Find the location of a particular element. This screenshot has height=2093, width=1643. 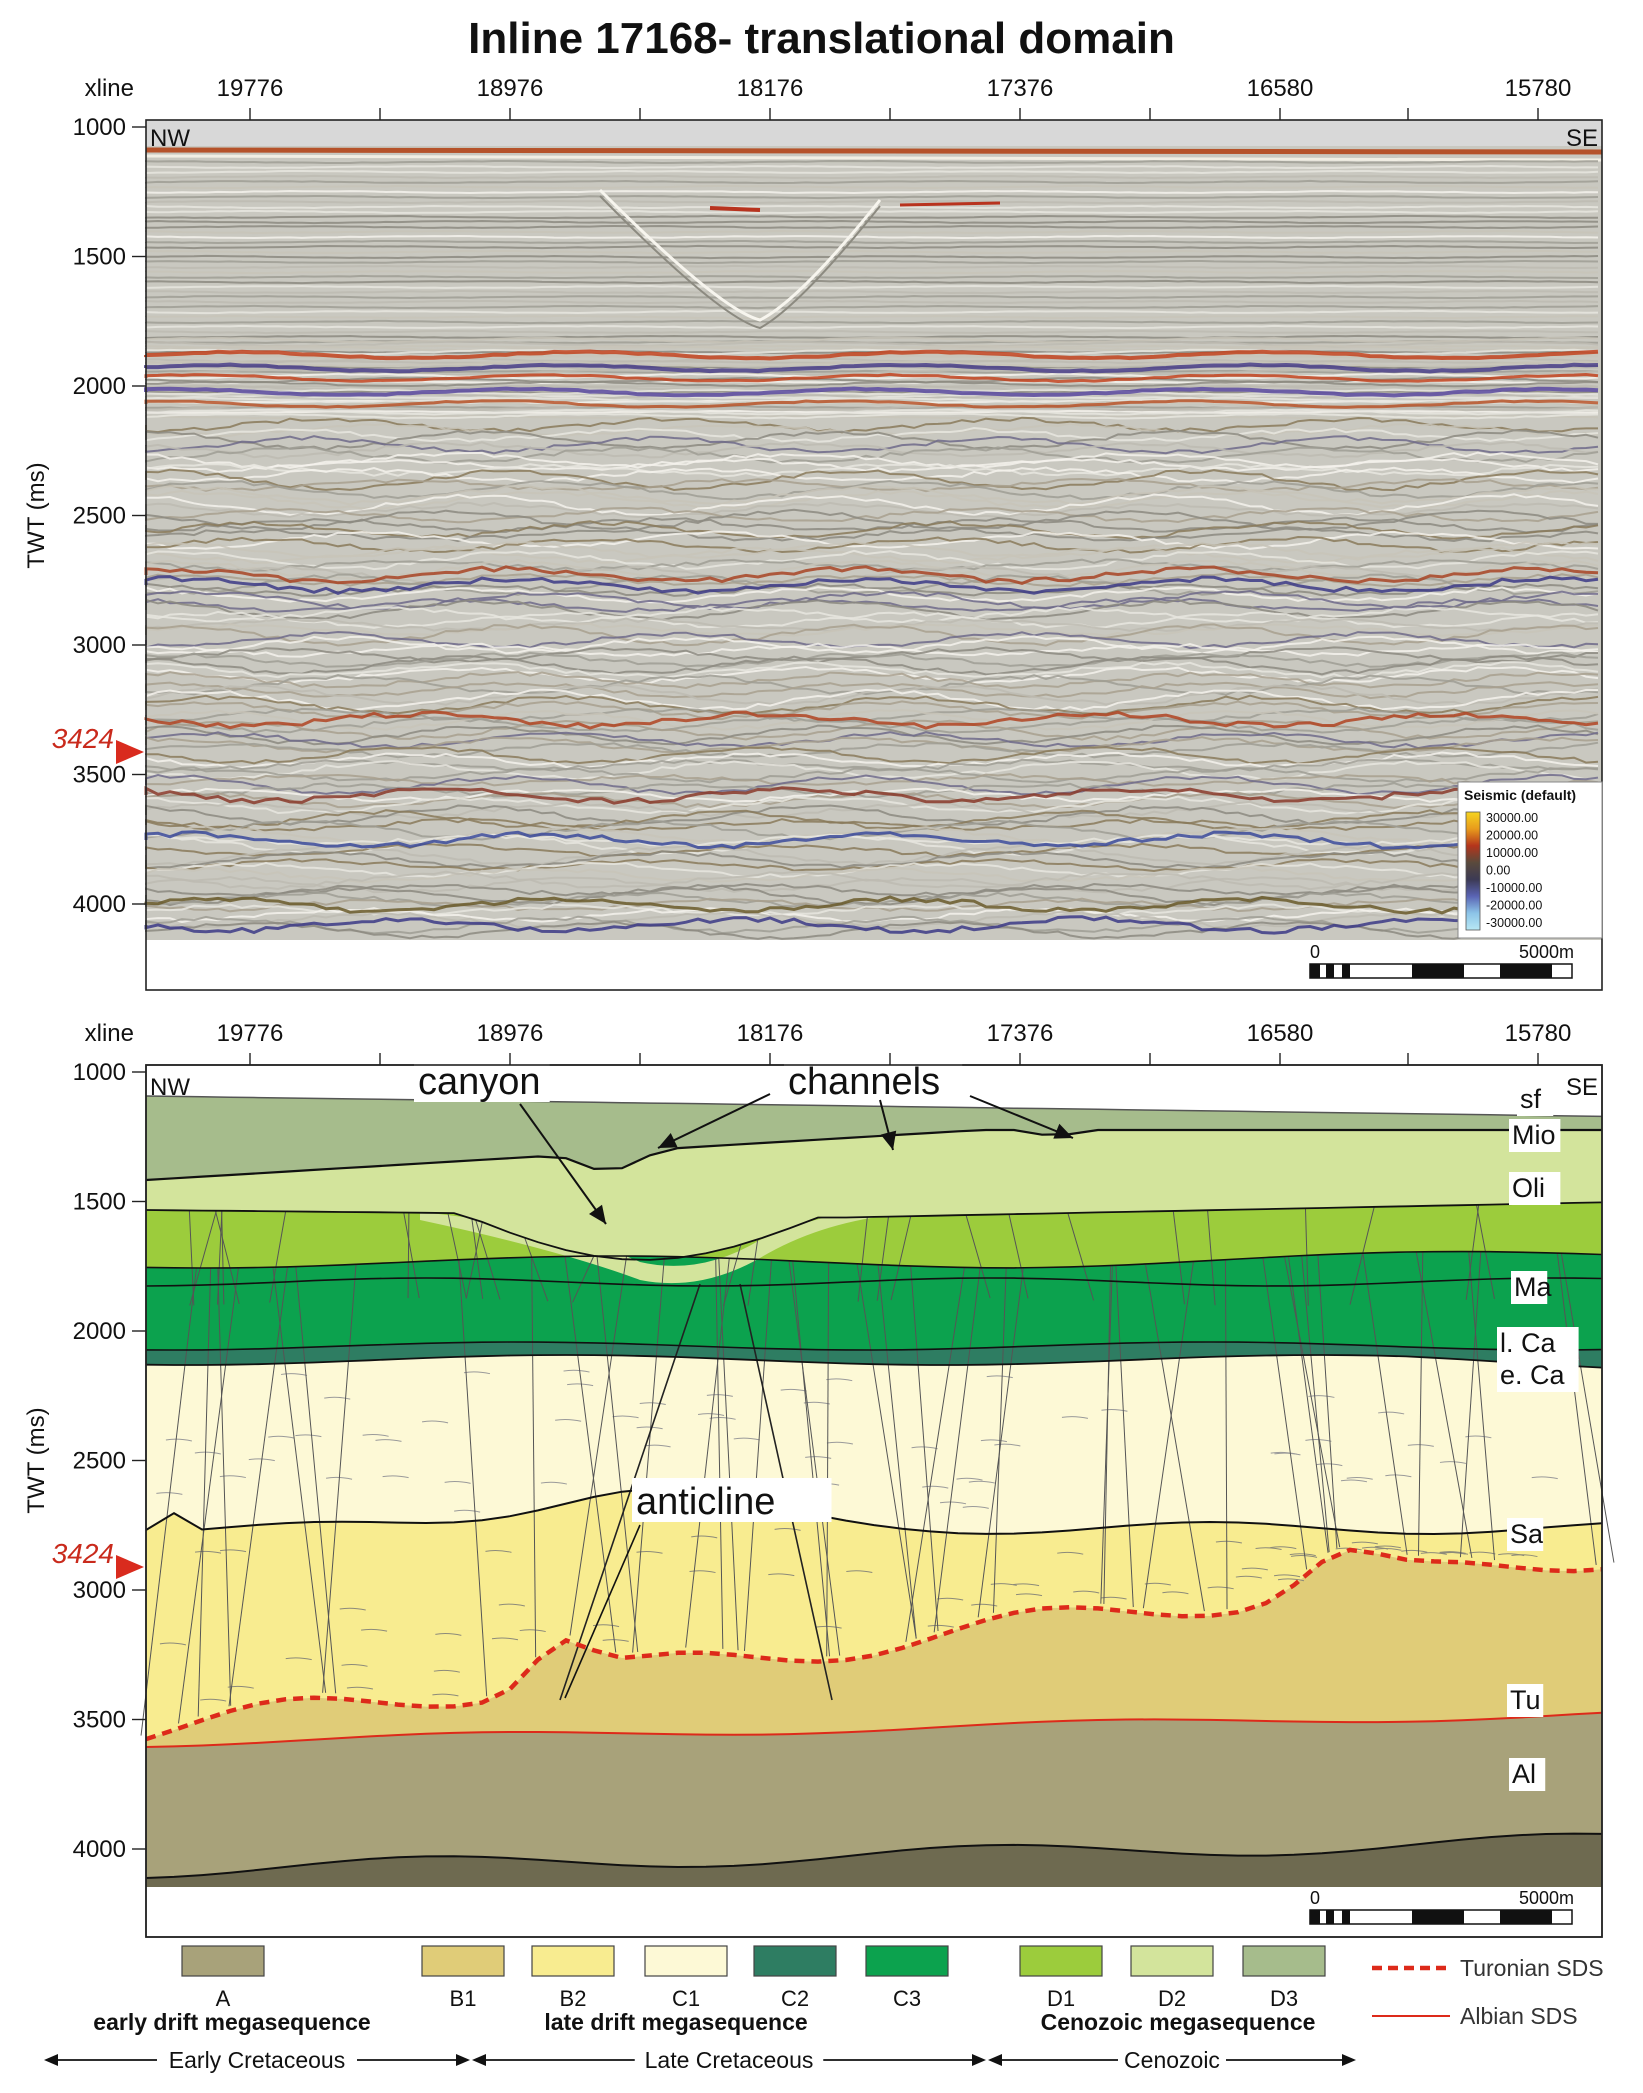

seismic-panel-xtick-label: 19776 is located at coordinates (250, 88).